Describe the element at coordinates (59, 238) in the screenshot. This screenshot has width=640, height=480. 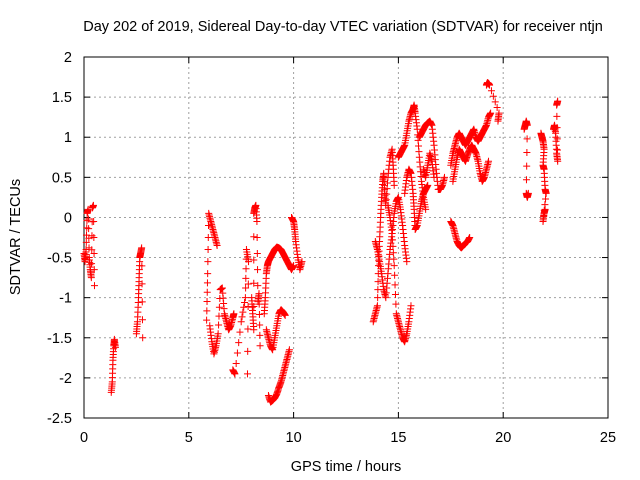
I see `y-tick-labels: -2.5 -2 -1.5 -1 -0.5 0 0.5 1 1.5 2` at that location.